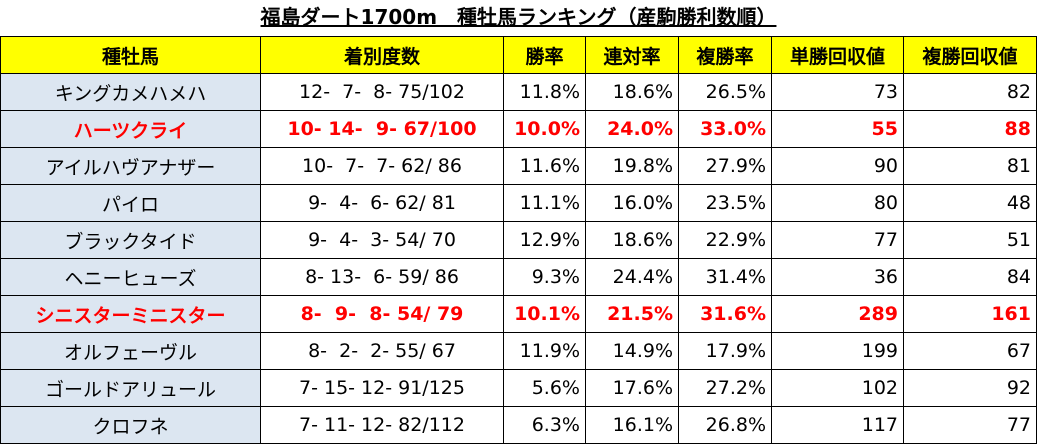 The image size is (1037, 445). I want to click on data-cell: 73, so click(837, 92).